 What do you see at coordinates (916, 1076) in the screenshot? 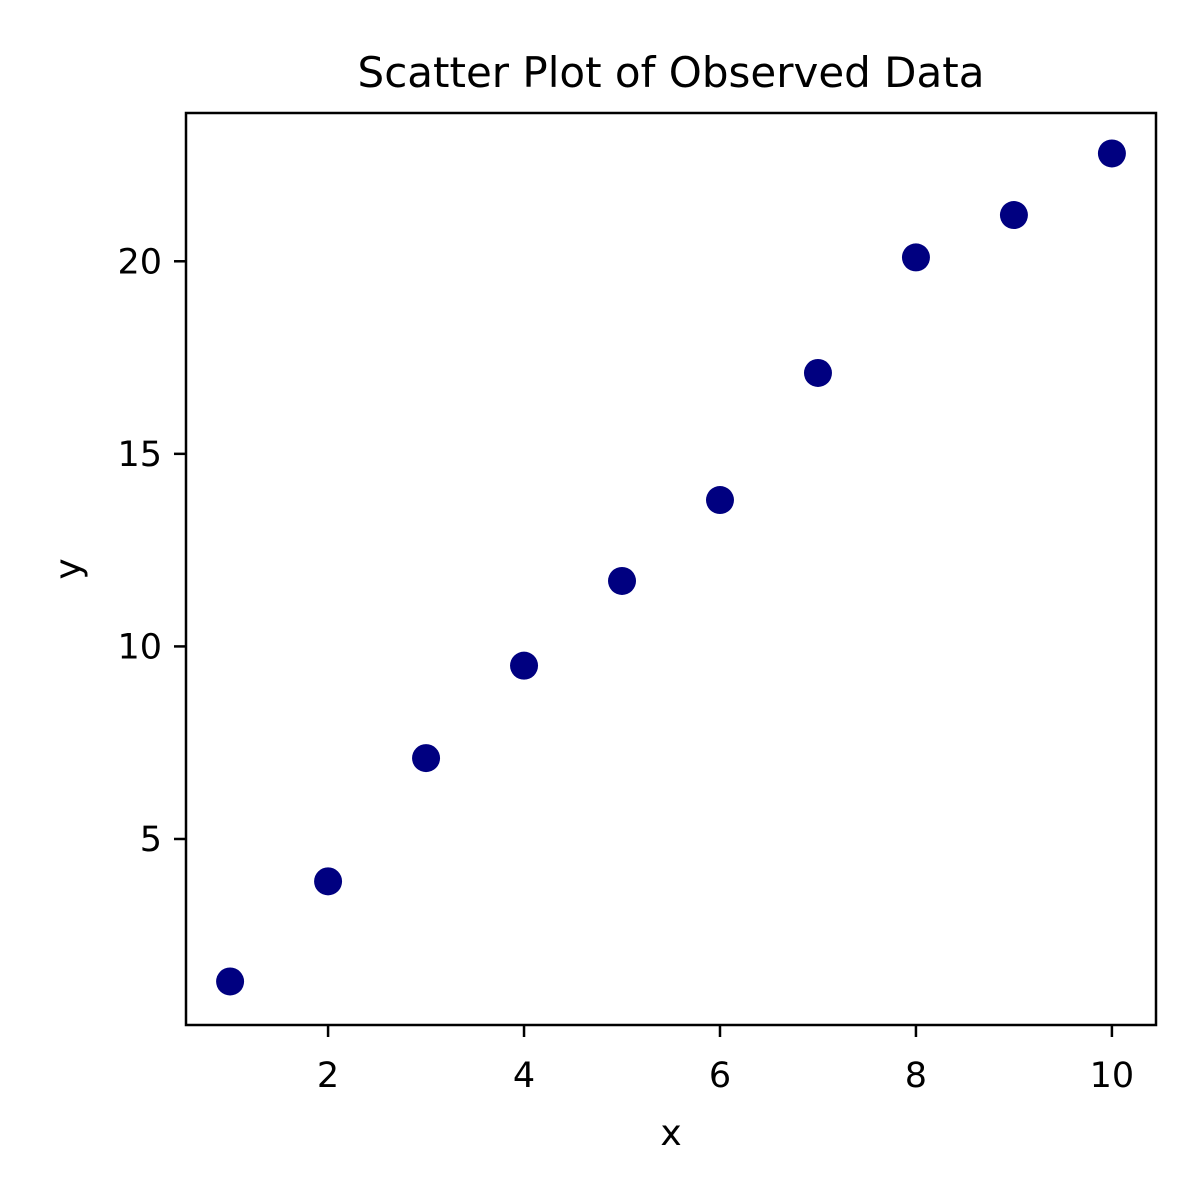
I see `x-tick-label: 8` at bounding box center [916, 1076].